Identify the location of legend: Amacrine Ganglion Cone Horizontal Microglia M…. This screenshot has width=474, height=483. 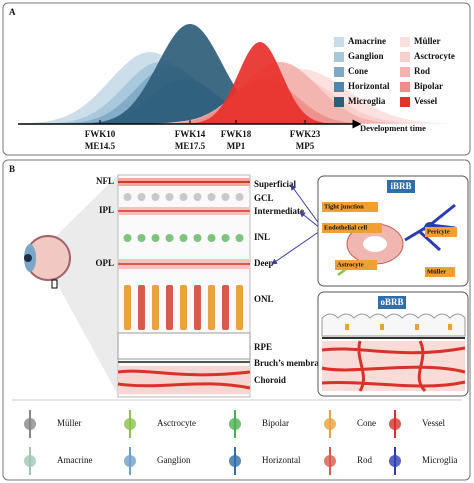
(394, 71).